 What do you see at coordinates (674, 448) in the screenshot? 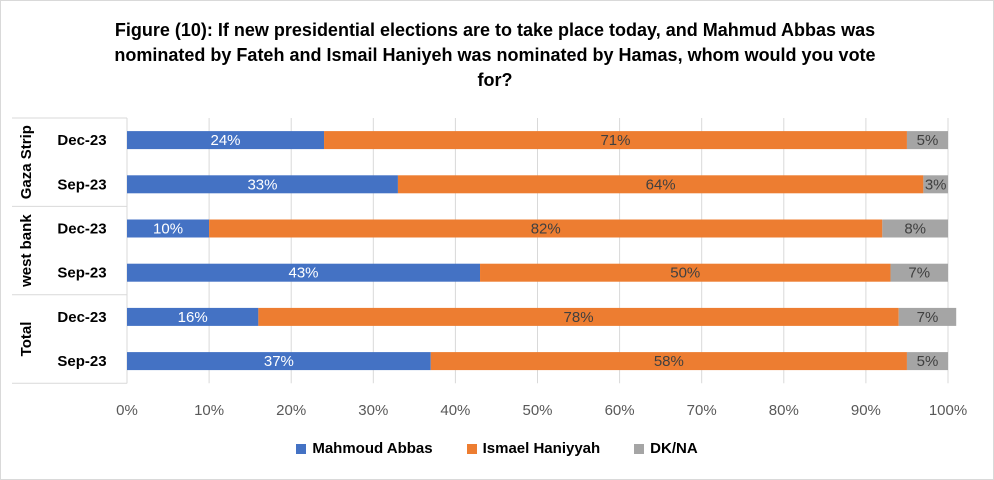
I see `legend-label: DK/NA` at bounding box center [674, 448].